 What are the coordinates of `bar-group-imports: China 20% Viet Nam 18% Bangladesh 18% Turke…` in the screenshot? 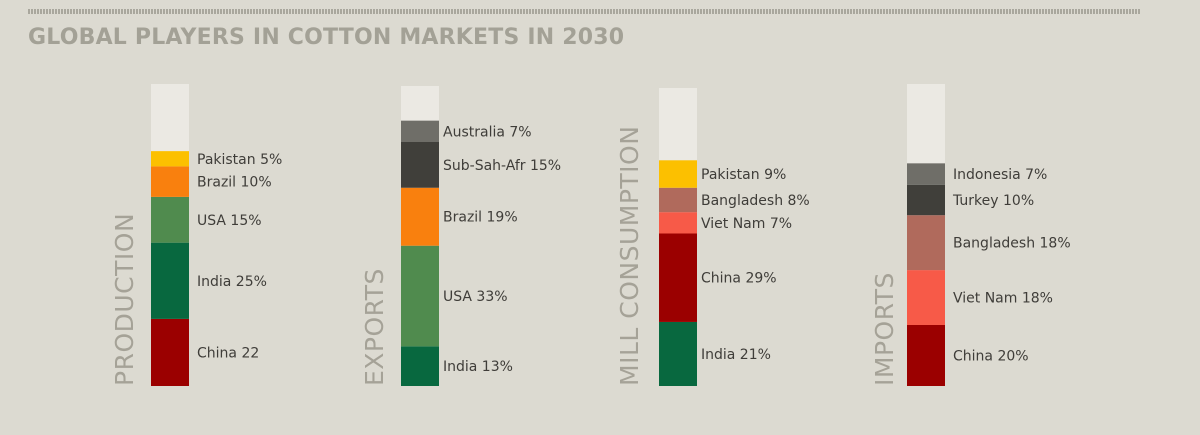 It's located at (970, 235).